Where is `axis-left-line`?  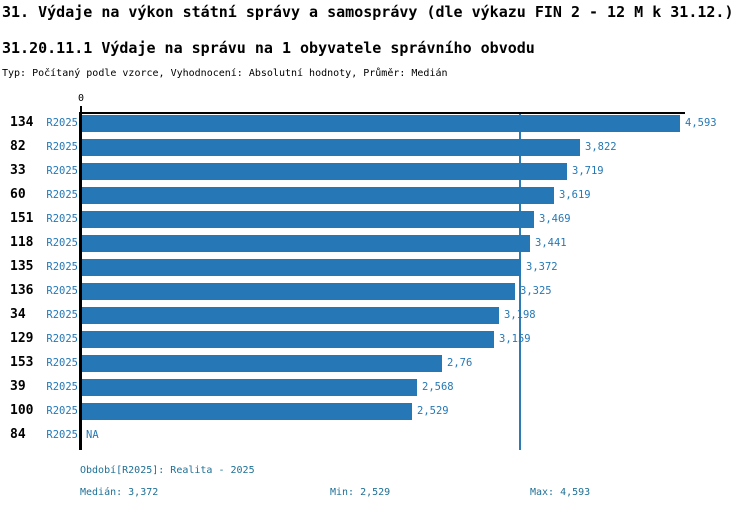 axis-left-line is located at coordinates (80, 281).